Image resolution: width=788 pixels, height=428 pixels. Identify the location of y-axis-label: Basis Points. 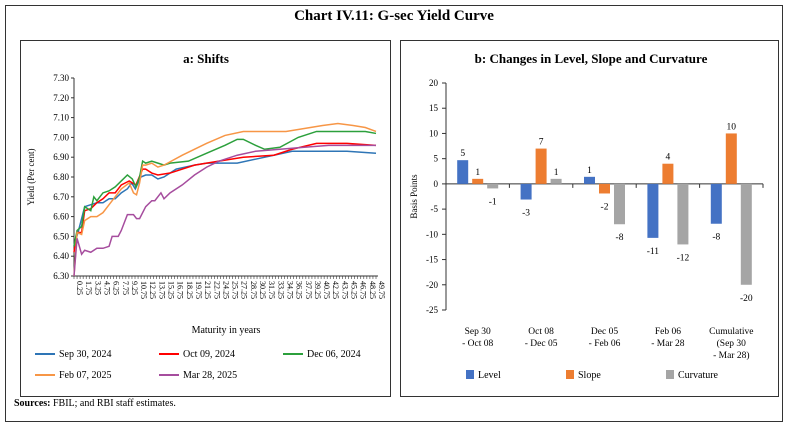
(414, 196).